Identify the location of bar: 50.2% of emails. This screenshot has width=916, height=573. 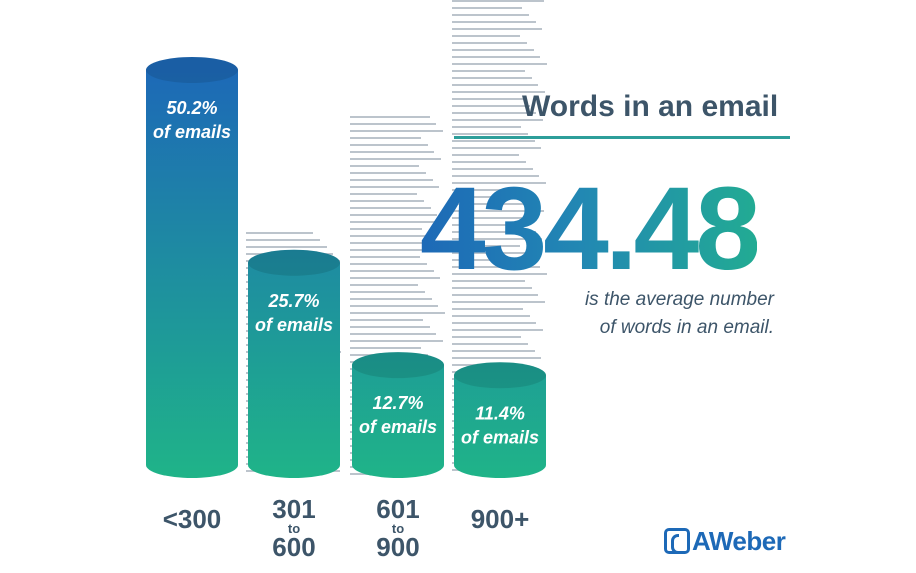
(192, 267).